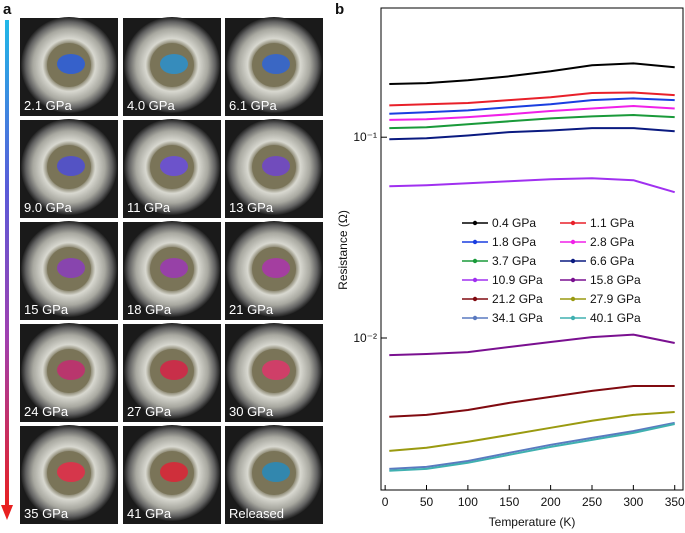 The width and height of the screenshot is (685, 533). I want to click on photo: 30 GPa, so click(274, 372).